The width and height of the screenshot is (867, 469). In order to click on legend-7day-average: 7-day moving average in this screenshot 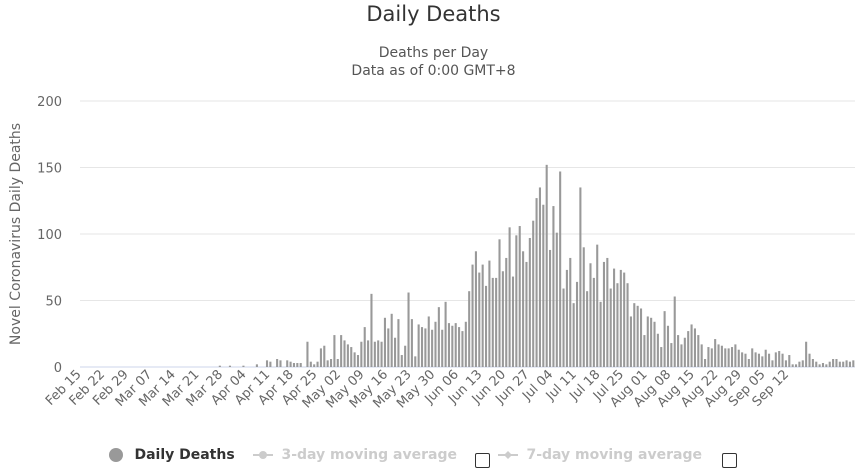, I will do `click(600, 455)`.